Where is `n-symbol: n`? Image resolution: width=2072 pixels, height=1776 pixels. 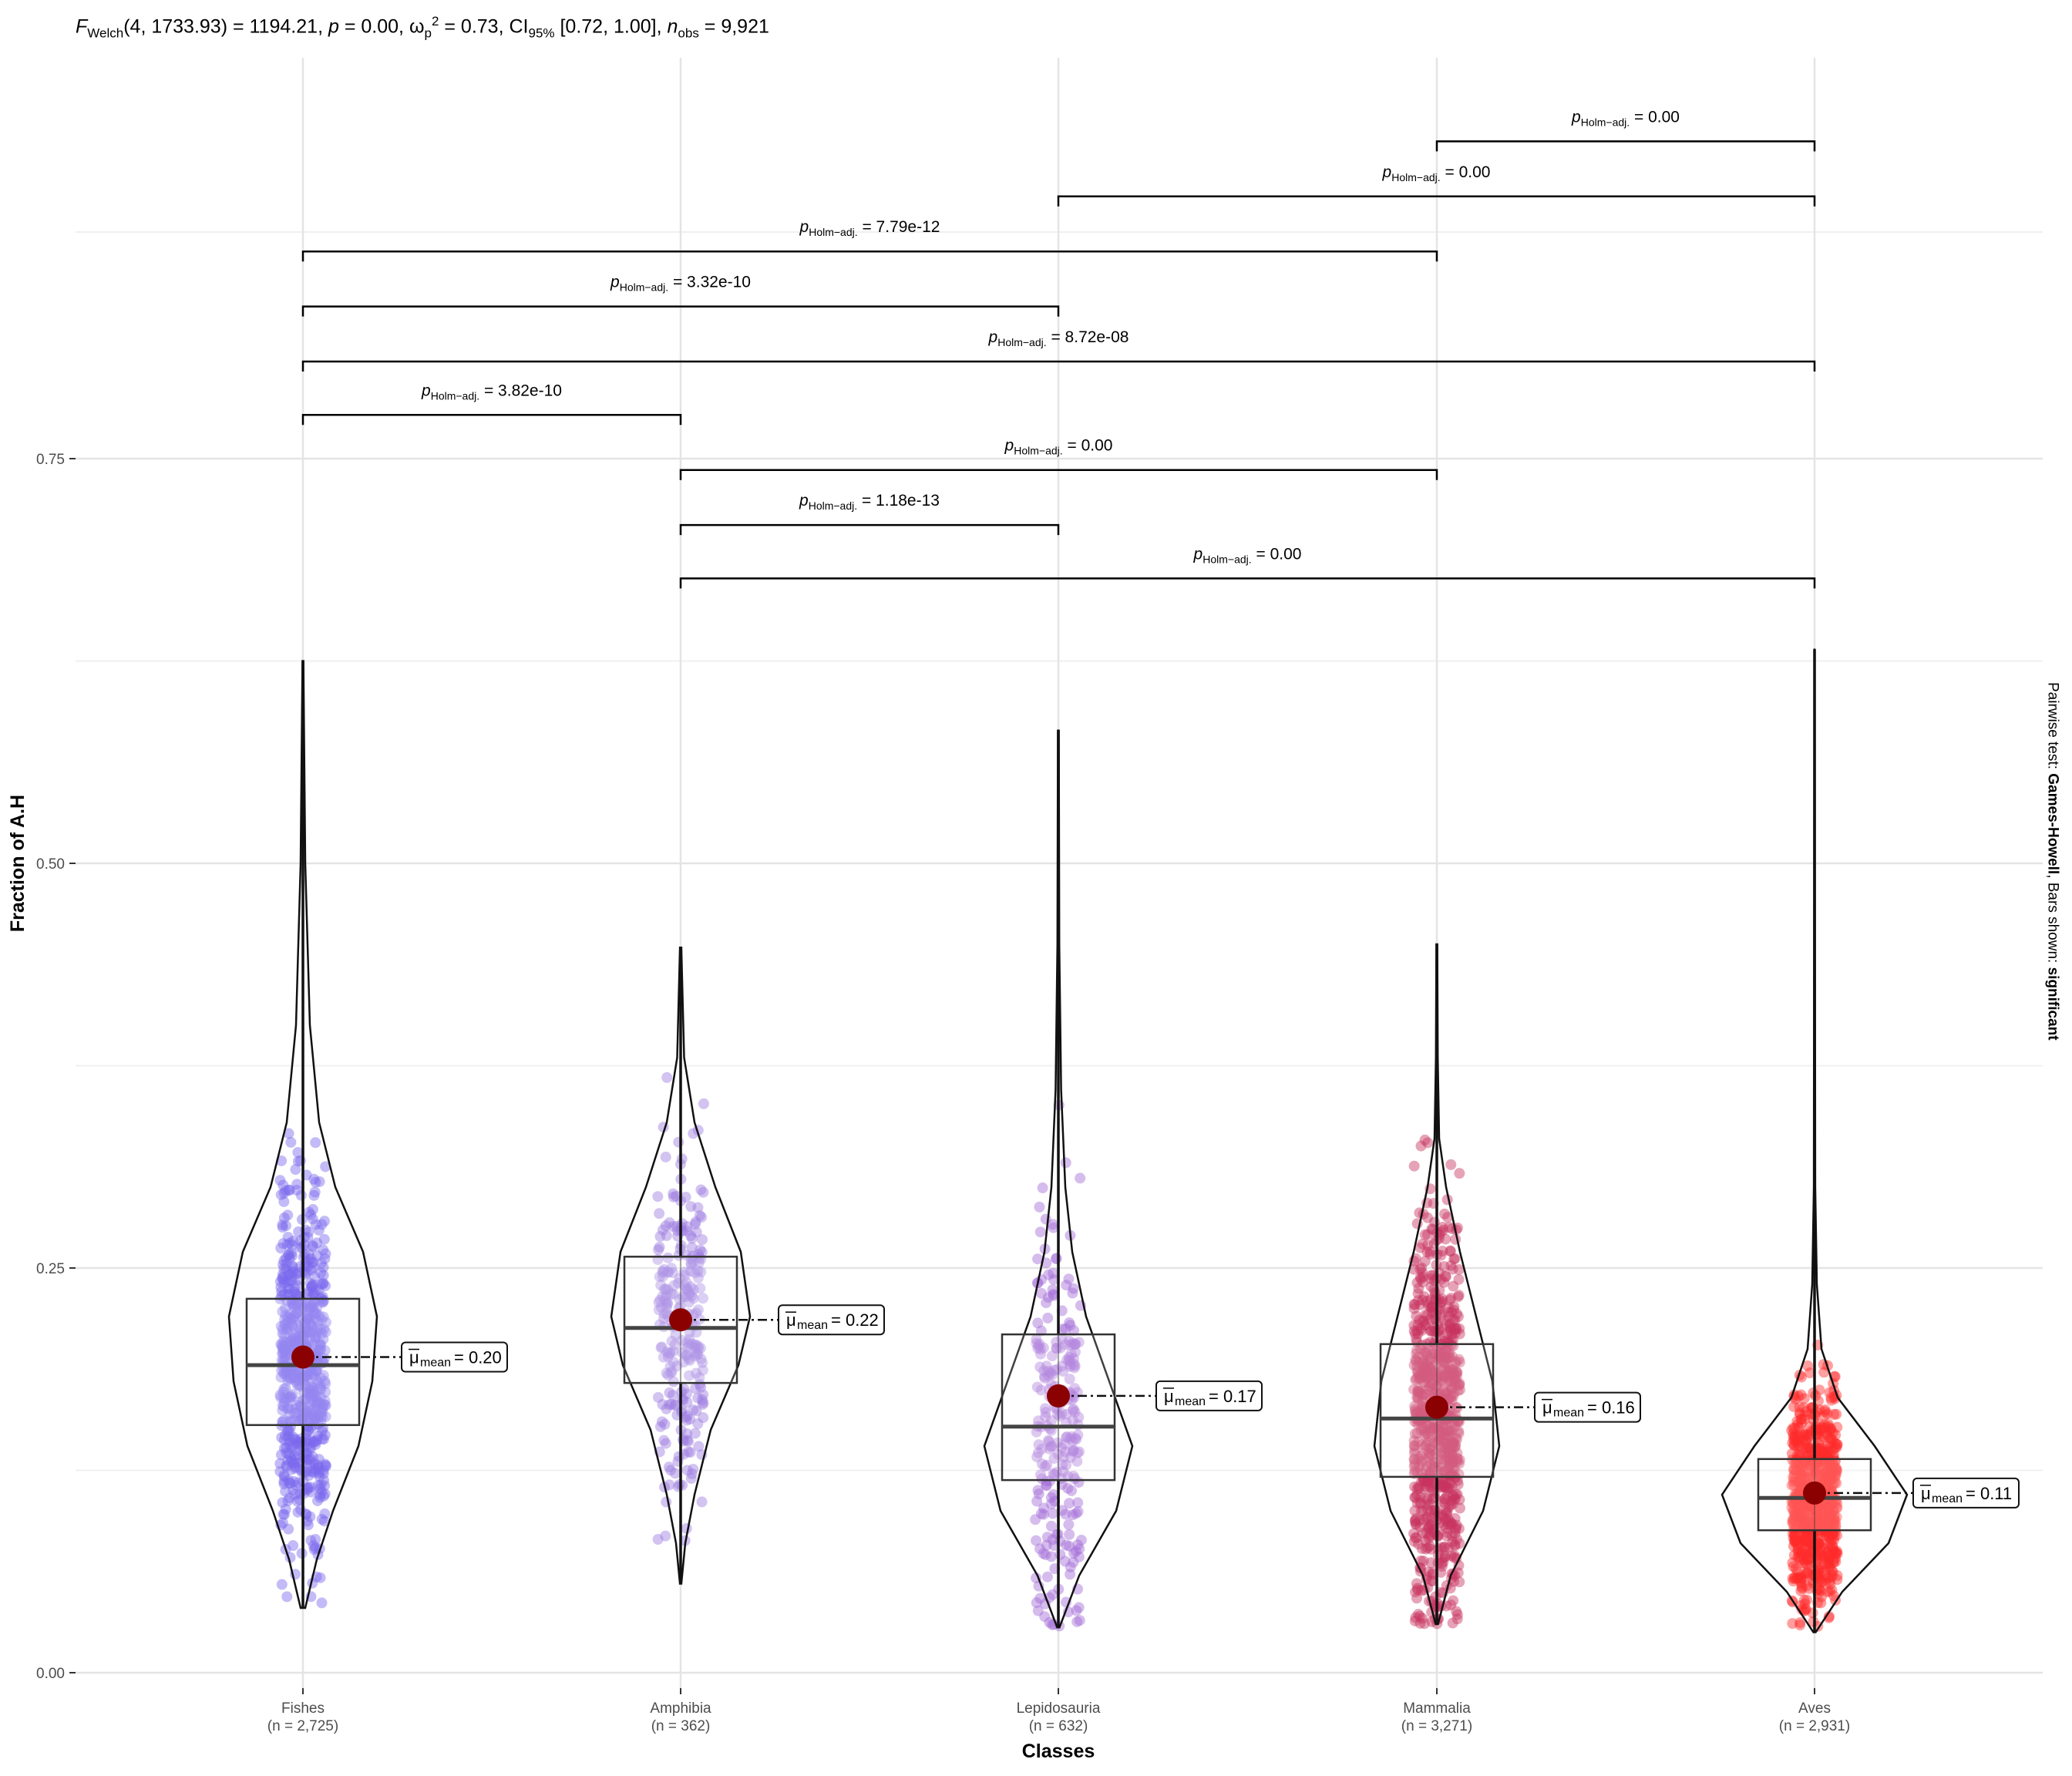
n-symbol: n is located at coordinates (673, 26).